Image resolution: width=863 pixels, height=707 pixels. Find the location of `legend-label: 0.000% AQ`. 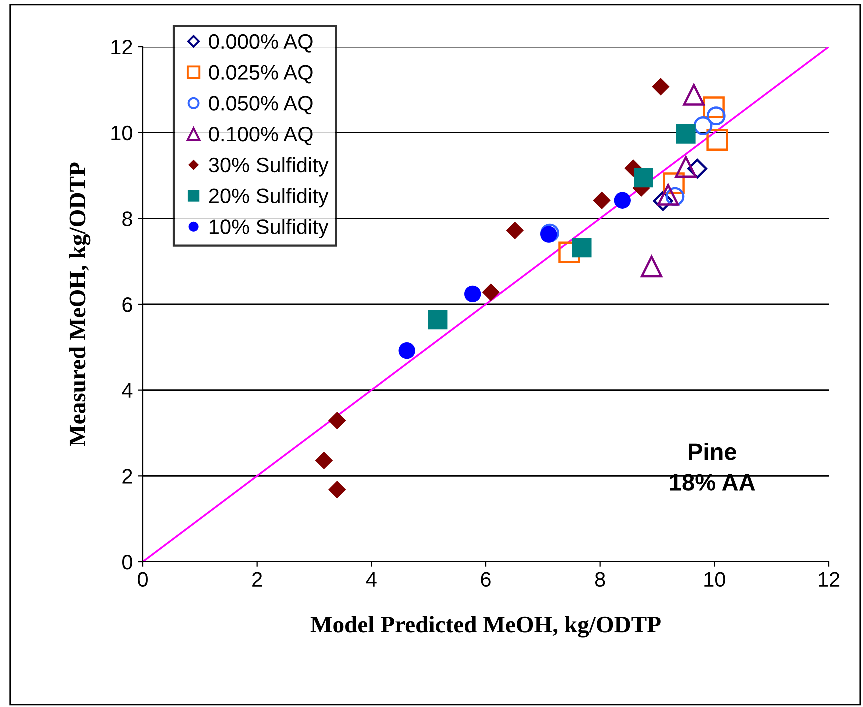

legend-label: 0.000% AQ is located at coordinates (261, 43).